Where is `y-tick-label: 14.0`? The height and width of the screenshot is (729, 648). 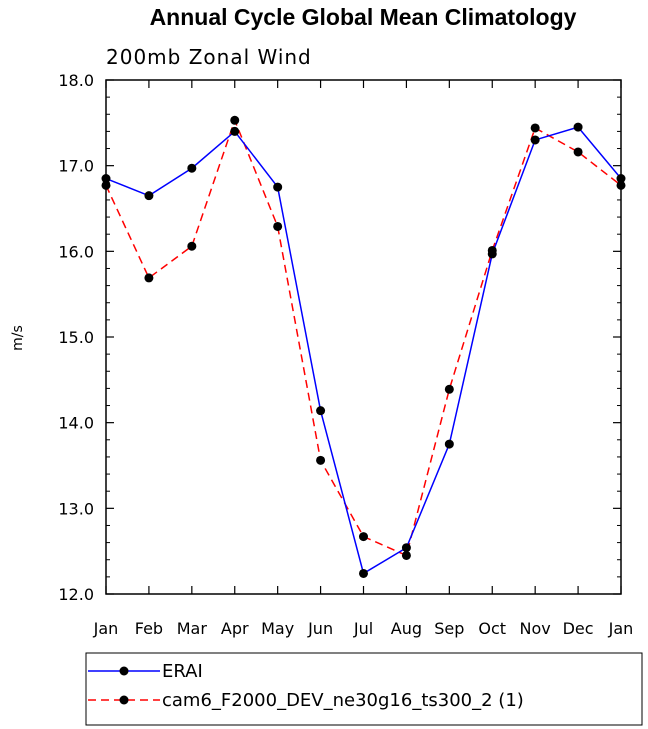
y-tick-label: 14.0 is located at coordinates (76, 423).